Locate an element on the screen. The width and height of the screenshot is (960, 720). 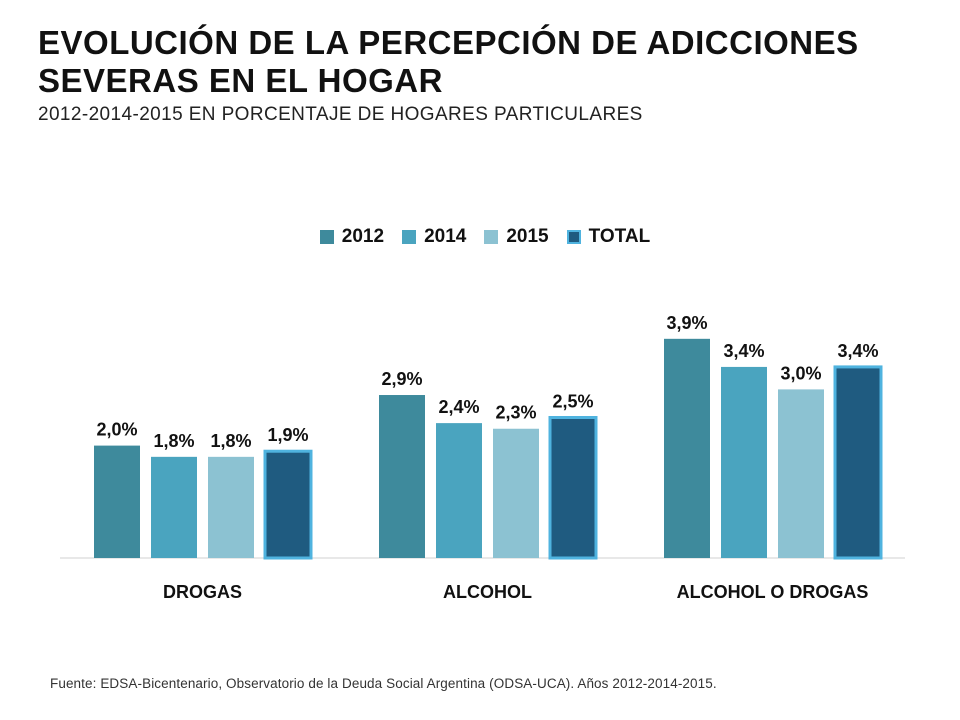
legend-item-total: TOTAL is located at coordinates (608, 237).